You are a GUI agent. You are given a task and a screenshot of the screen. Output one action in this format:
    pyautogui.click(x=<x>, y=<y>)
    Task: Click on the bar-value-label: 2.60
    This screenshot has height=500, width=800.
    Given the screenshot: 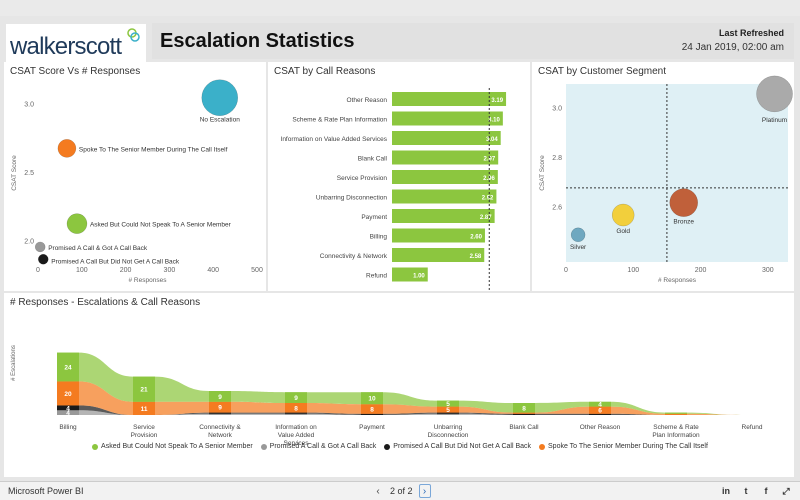 What is the action you would take?
    pyautogui.click(x=476, y=238)
    